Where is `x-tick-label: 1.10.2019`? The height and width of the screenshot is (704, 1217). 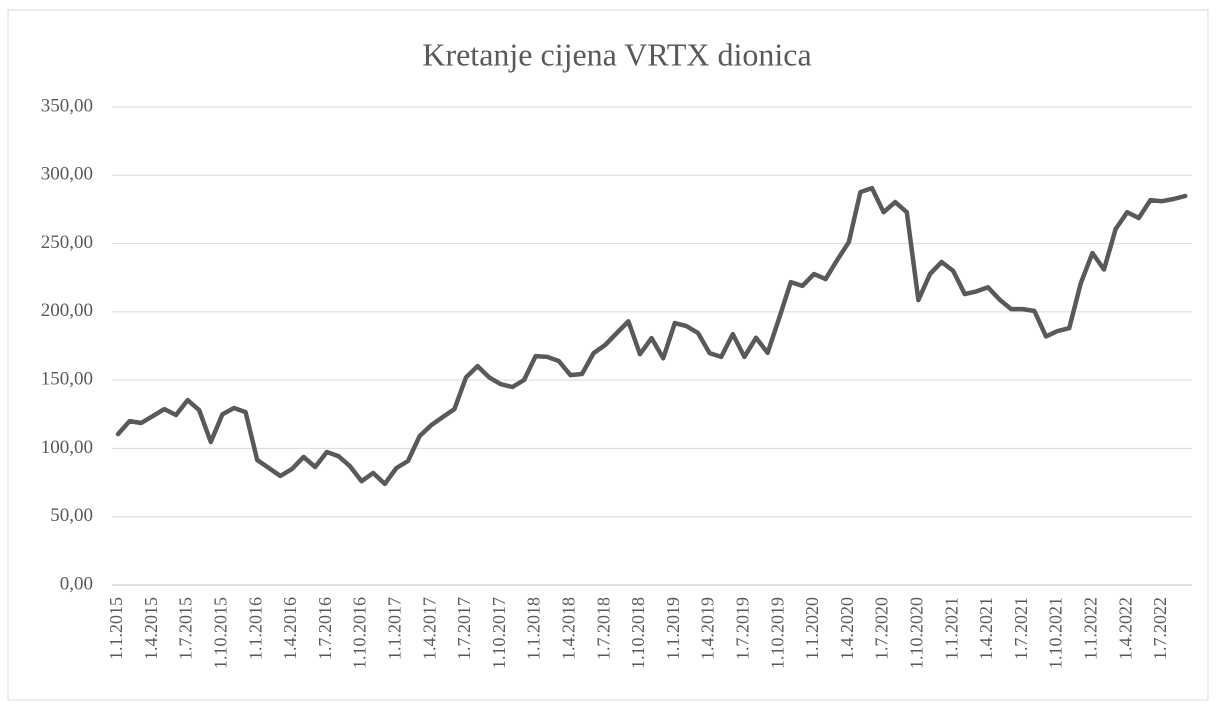 x-tick-label: 1.10.2019 is located at coordinates (777, 633).